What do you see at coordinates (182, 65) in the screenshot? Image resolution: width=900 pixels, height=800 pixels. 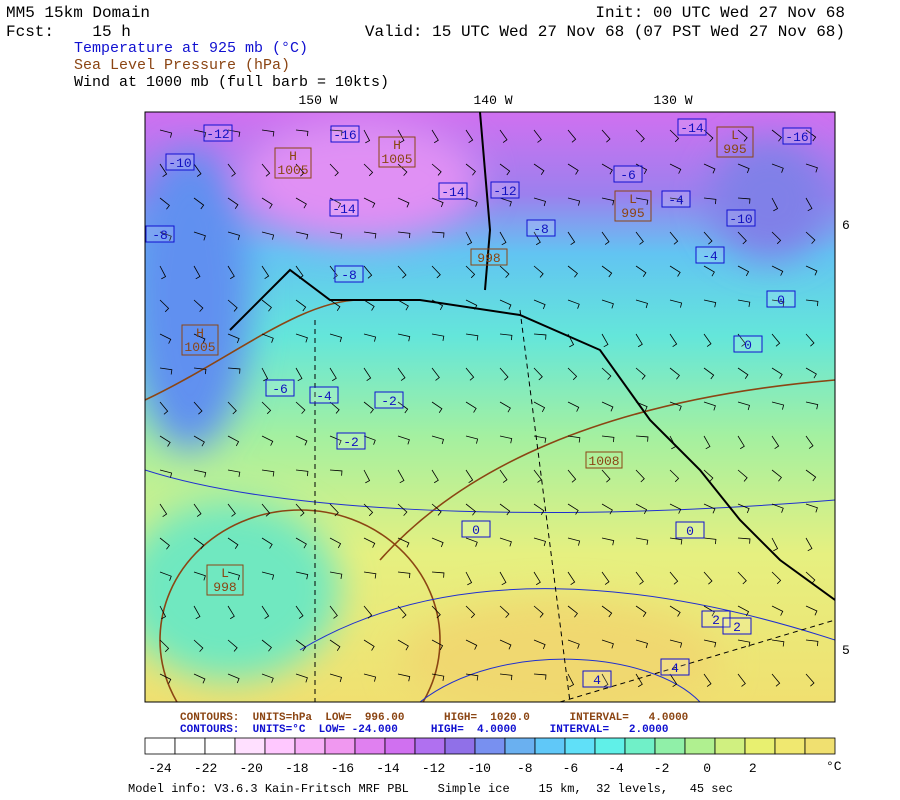 I see `field-pressure: Sea Level Pressure (hPa)` at bounding box center [182, 65].